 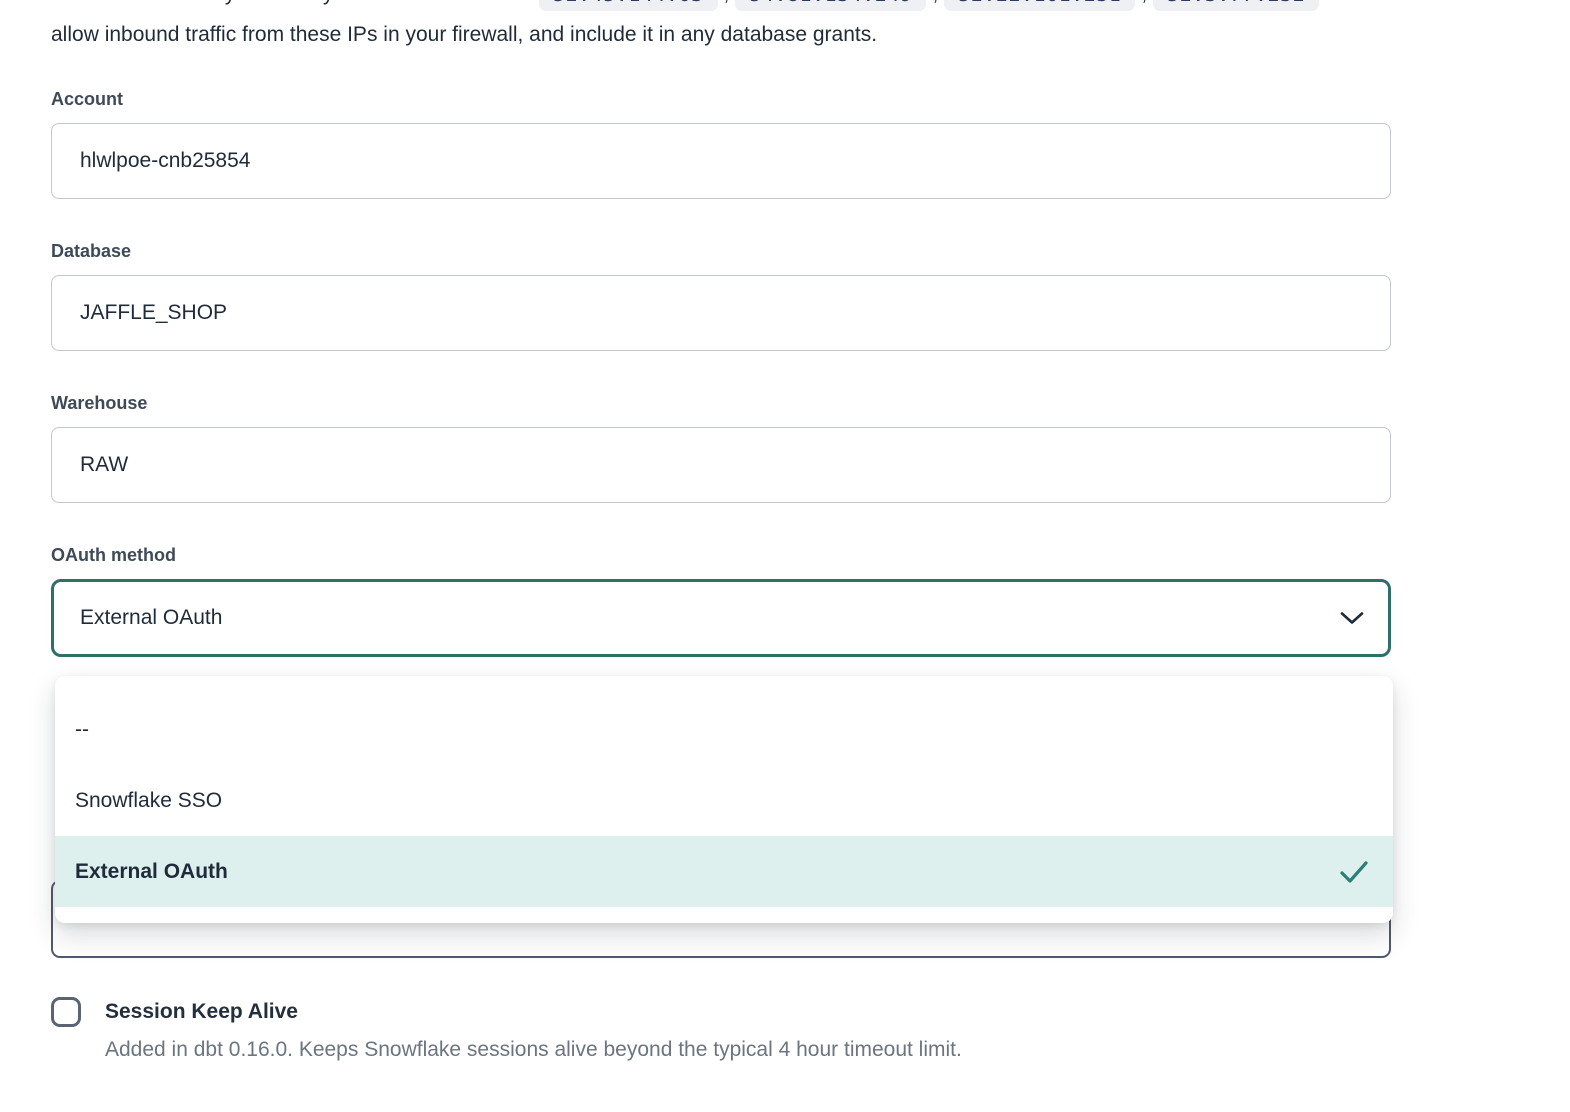 I want to click on database-field-group: Database, so click(x=721, y=295).